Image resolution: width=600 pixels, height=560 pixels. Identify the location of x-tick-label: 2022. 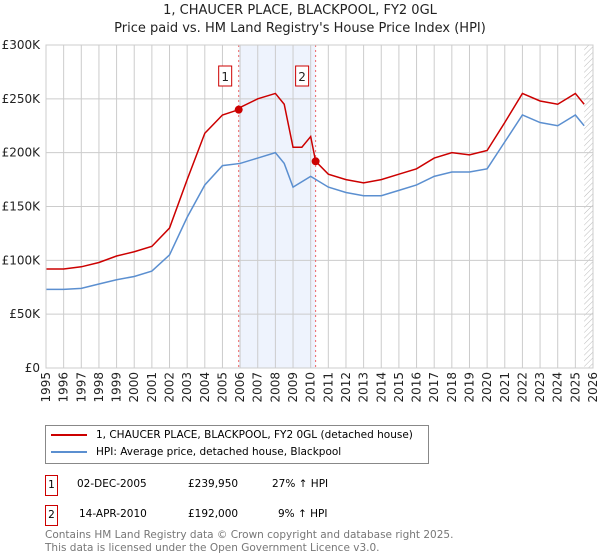
(522, 387).